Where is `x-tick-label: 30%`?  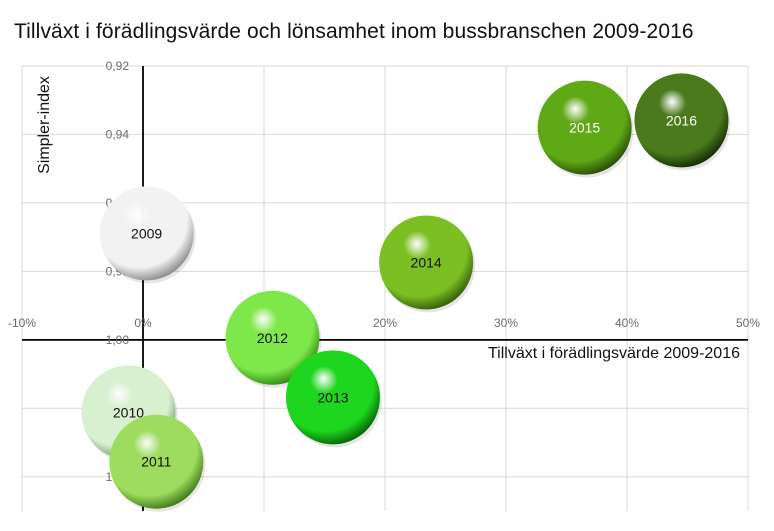 x-tick-label: 30% is located at coordinates (506, 323).